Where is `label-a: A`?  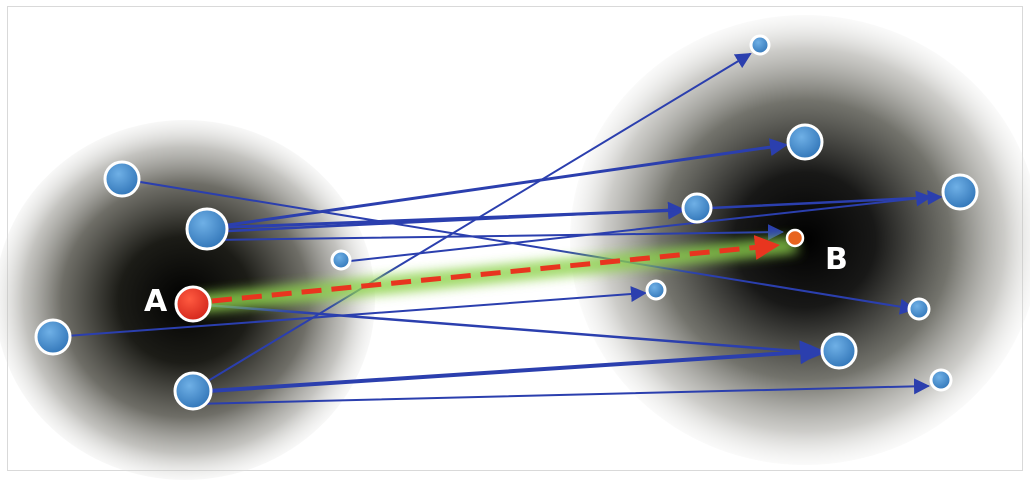 label-a: A is located at coordinates (156, 301).